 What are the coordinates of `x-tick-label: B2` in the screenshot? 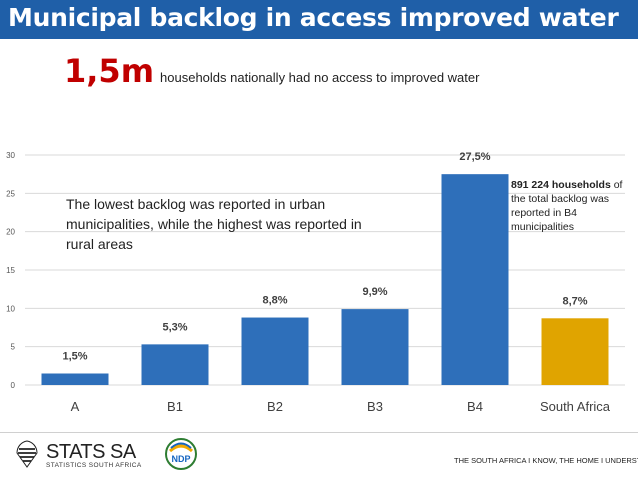 It's located at (275, 406).